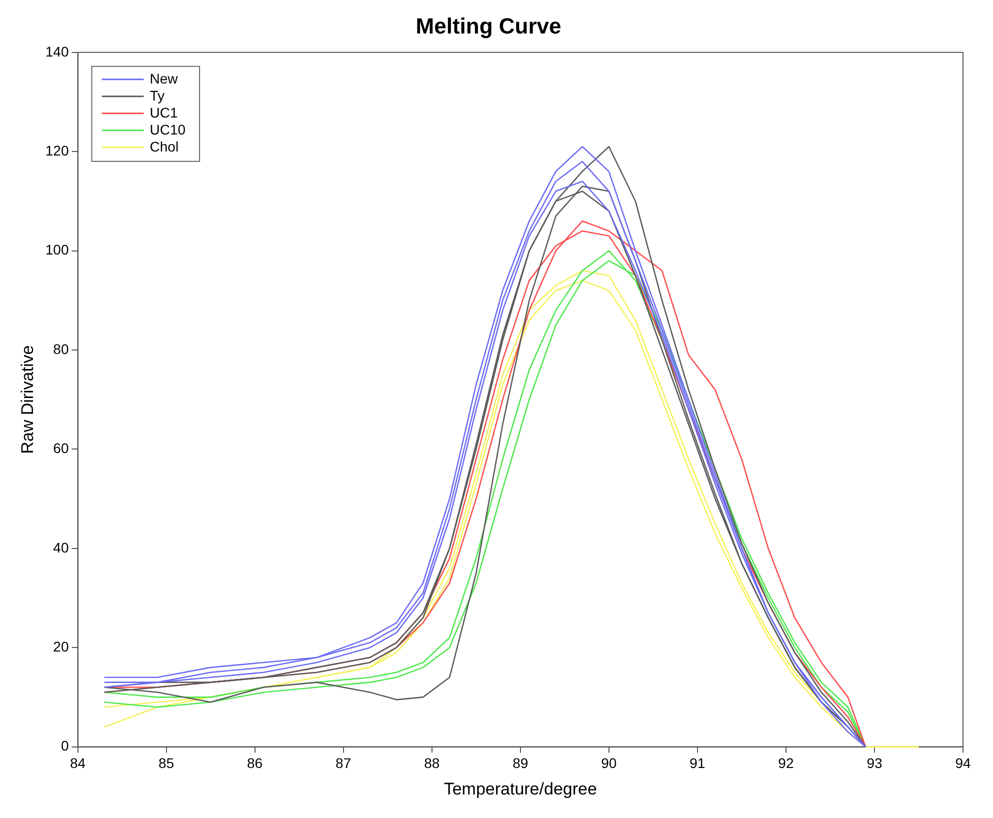  What do you see at coordinates (164, 78) in the screenshot?
I see `legend-label: New` at bounding box center [164, 78].